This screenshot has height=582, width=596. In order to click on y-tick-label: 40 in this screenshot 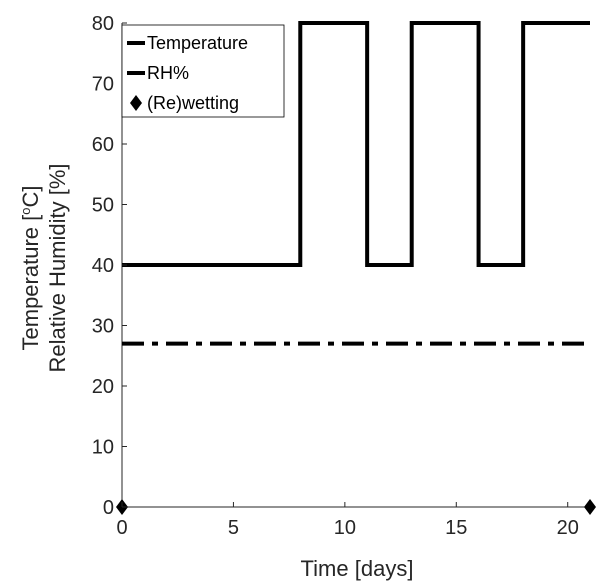, I will do `click(103, 266)`.